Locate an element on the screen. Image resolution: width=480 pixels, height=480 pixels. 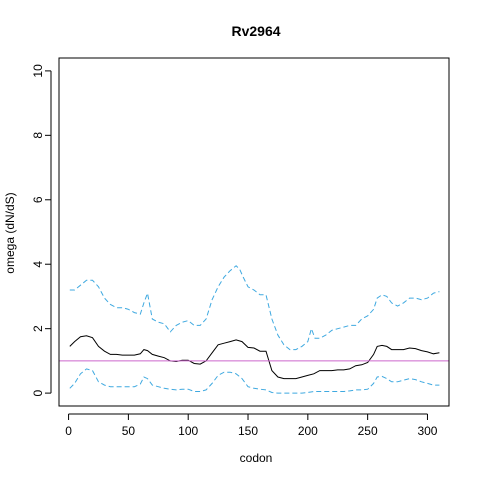
y-tick-label: 6 is located at coordinates (38, 199).